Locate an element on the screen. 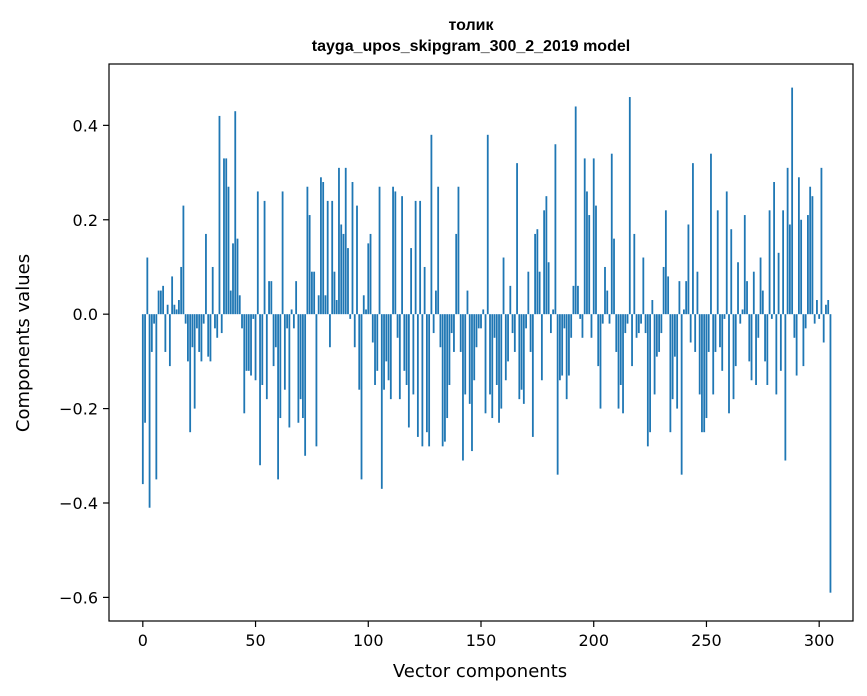 Image resolution: width=867 pixels, height=696 pixels. y-axis-label: Components values is located at coordinates (23, 343).